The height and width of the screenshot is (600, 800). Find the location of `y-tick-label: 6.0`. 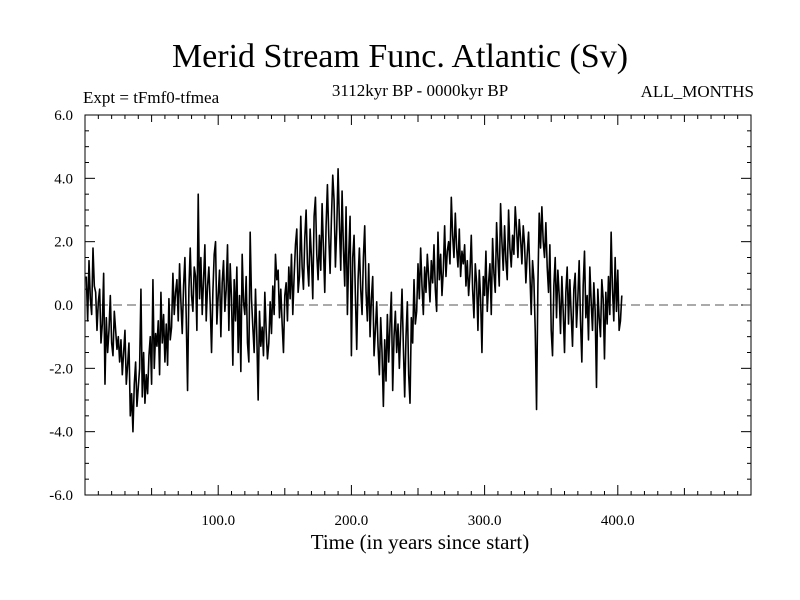

y-tick-label: 6.0 is located at coordinates (63, 116).